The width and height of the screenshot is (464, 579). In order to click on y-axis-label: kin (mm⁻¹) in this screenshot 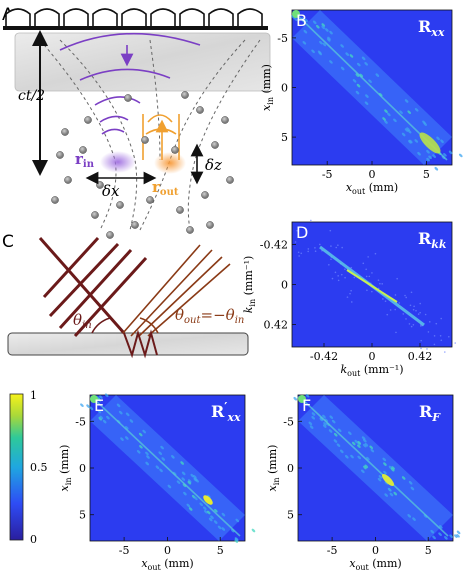, I will do `click(249, 285)`.